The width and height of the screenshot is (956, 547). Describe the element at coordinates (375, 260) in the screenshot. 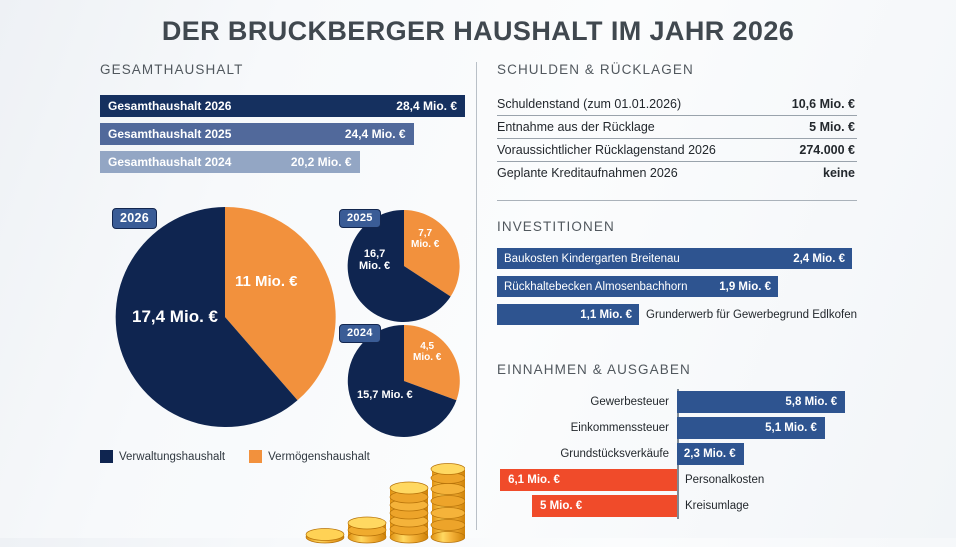

I see `pie-2025-label-verwaltung: 16,7 Mio. €` at that location.